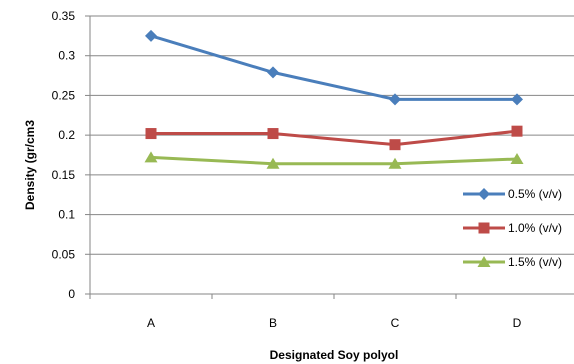 This screenshot has height=364, width=574. I want to click on legend-item: 0.5% (v/v), so click(512, 194).